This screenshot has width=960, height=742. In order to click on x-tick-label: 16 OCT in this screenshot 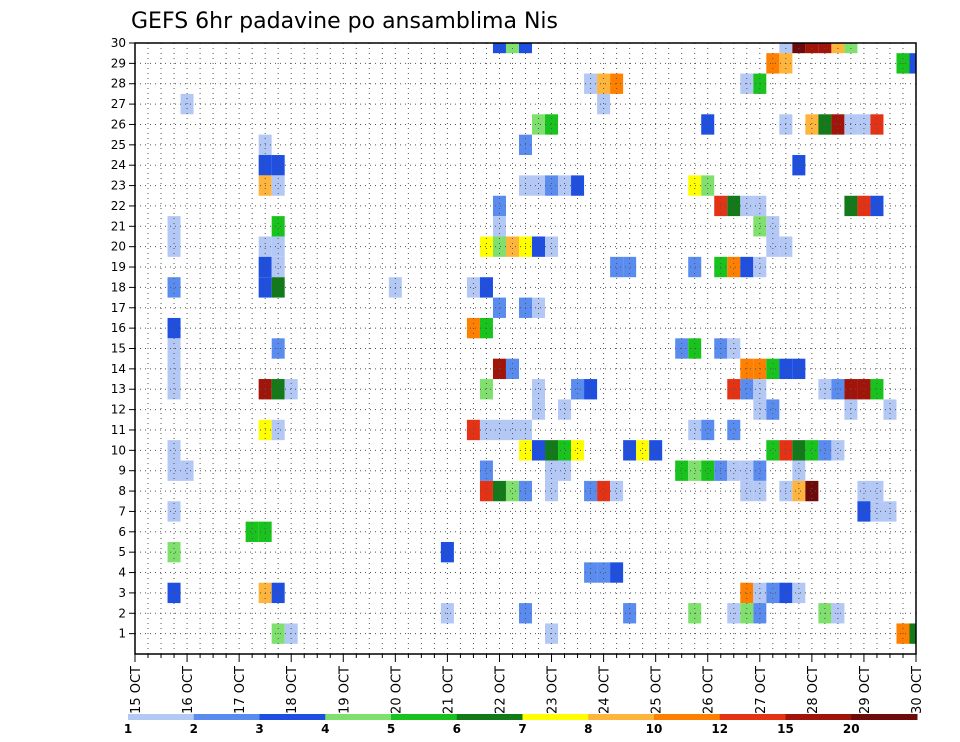, I will do `click(188, 690)`.